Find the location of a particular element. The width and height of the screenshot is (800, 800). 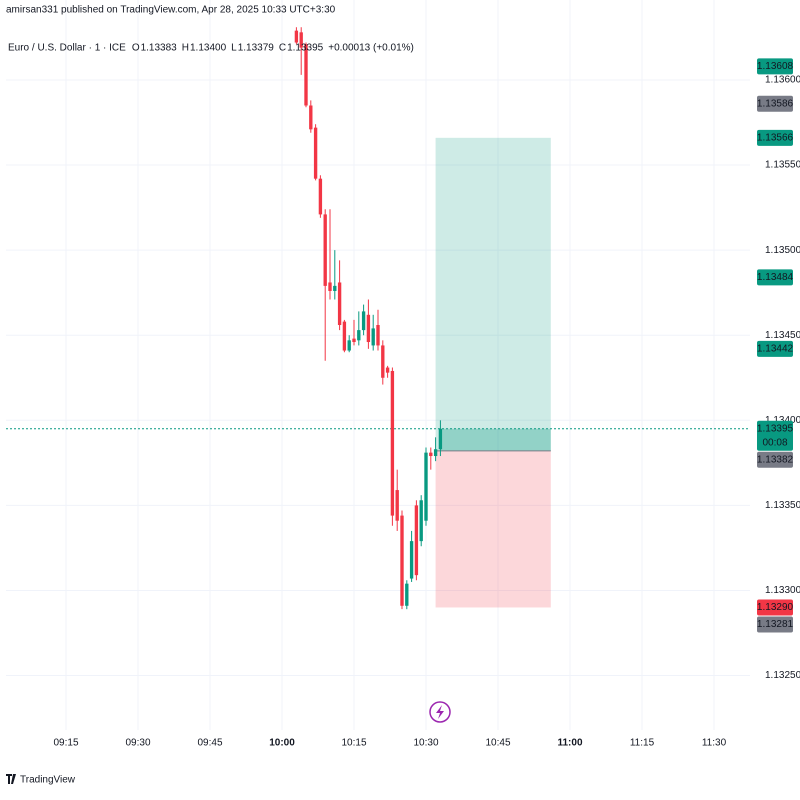

legend-key: L is located at coordinates (234, 48).